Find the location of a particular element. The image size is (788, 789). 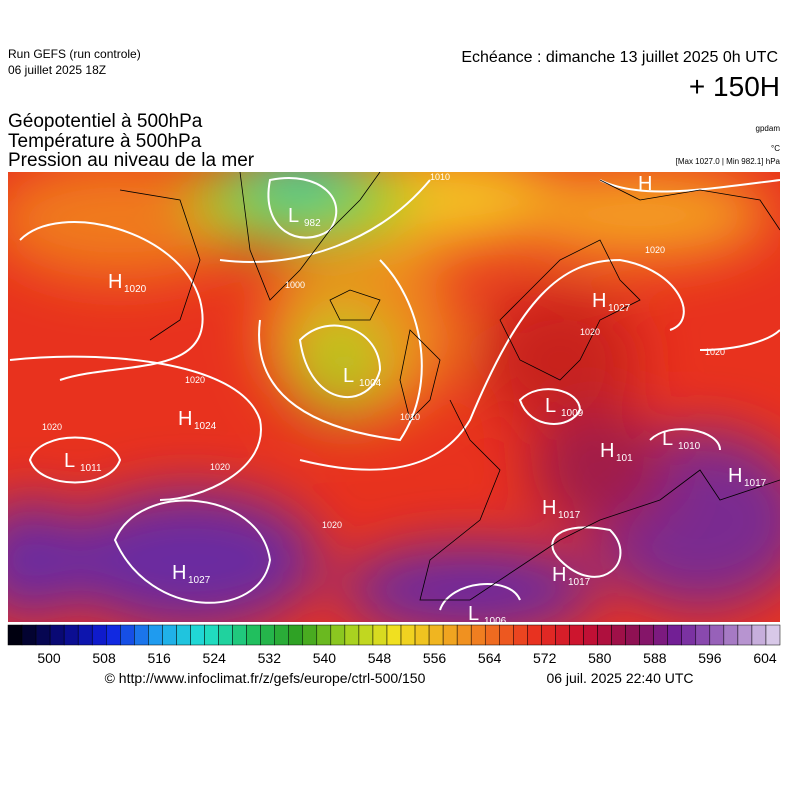

generated: 06 juil. 2025 22:40 UTC is located at coordinates (619, 678).